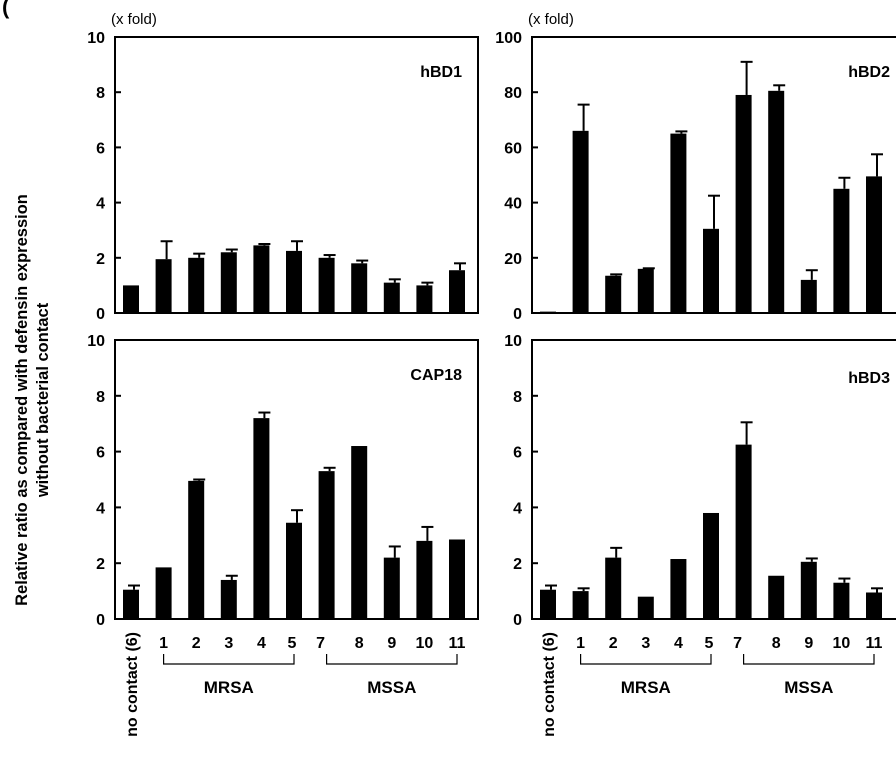 The width and height of the screenshot is (896, 758). What do you see at coordinates (678, 643) in the screenshot?
I see `x-tick-label: 4` at bounding box center [678, 643].